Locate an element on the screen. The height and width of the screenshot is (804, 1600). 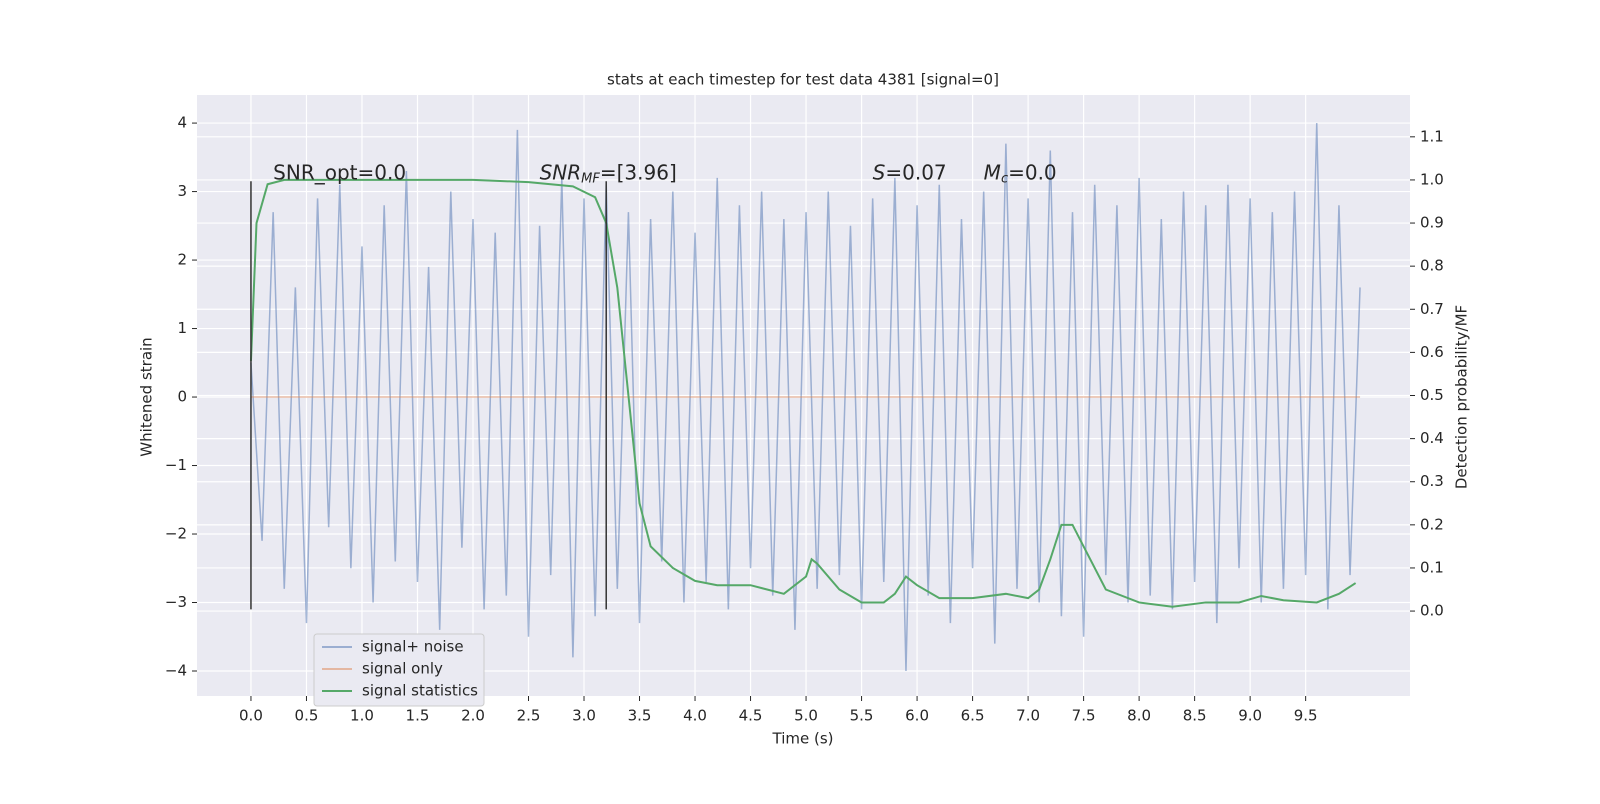
y2-tick-label: 0.8 is located at coordinates (1432, 266).